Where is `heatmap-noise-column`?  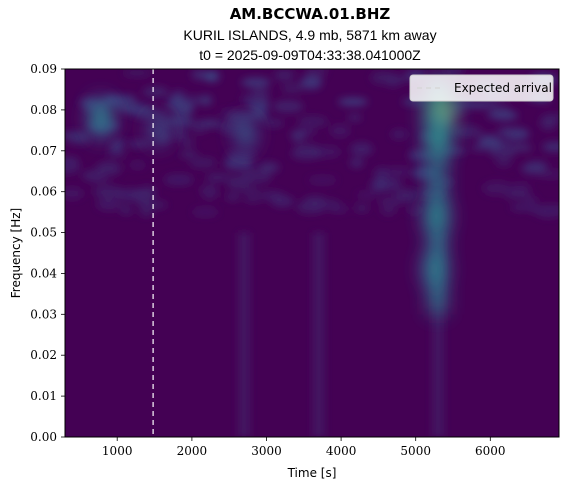
heatmap-noise-column is located at coordinates (244, 334).